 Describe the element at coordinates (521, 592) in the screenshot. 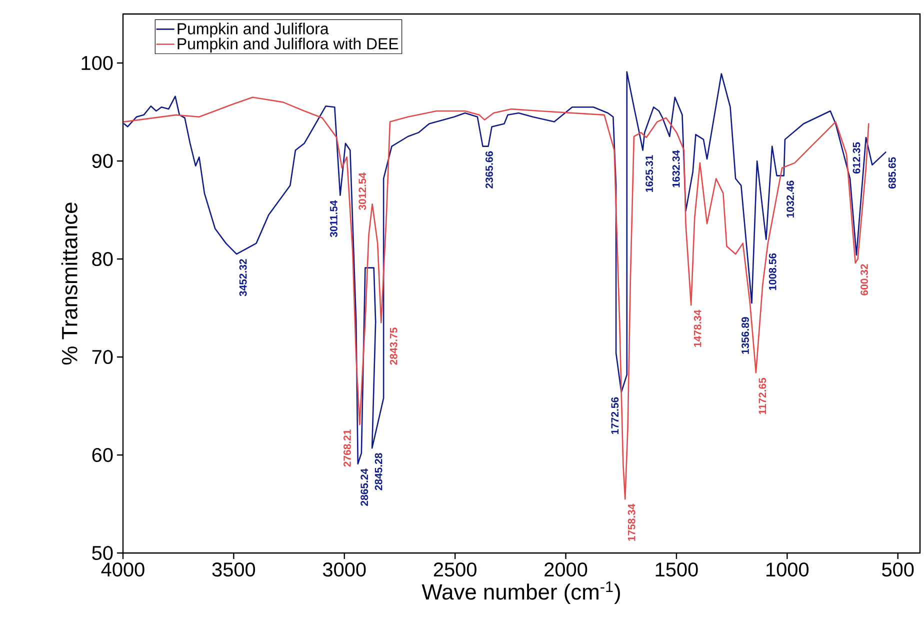

I see `x-axis-title: Wave number (cm$^{-1}$)` at that location.